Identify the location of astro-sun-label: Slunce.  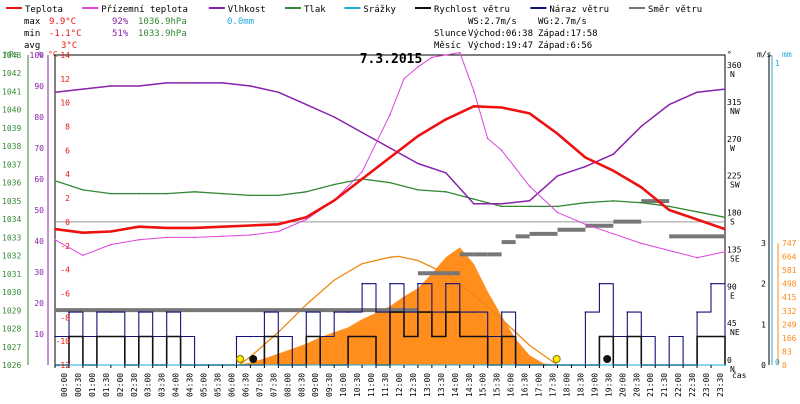
(450, 34).